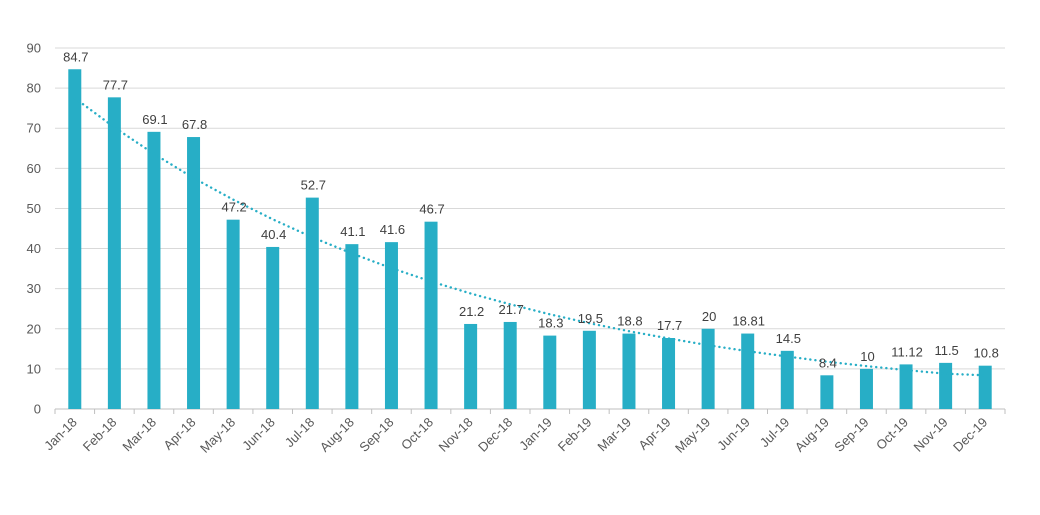 The width and height of the screenshot is (1040, 515). I want to click on y-tick-label: 20, so click(34, 328).